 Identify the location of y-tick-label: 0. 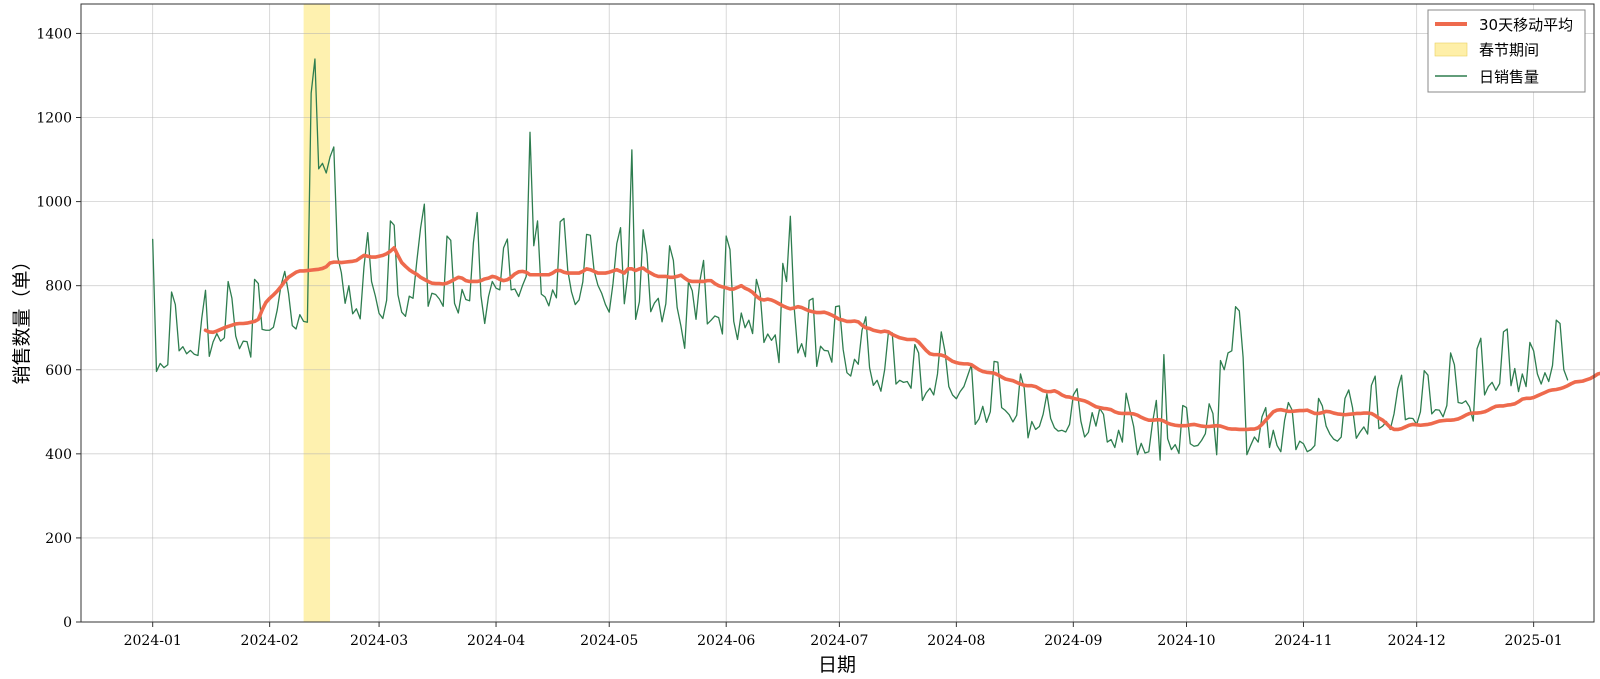
(67, 623).